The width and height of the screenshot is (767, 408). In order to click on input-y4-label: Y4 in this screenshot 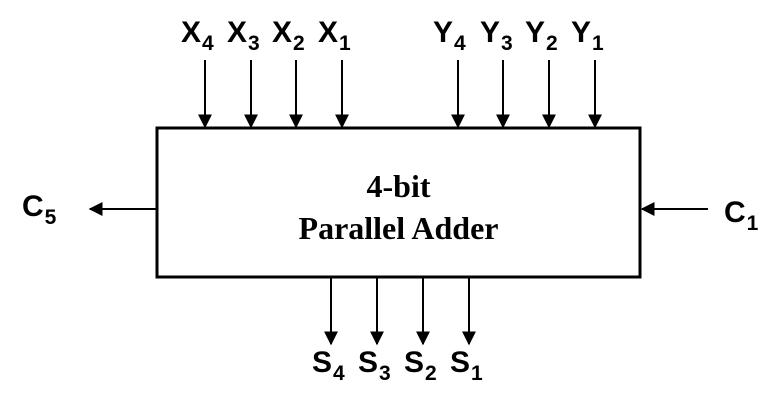, I will do `click(449, 35)`.